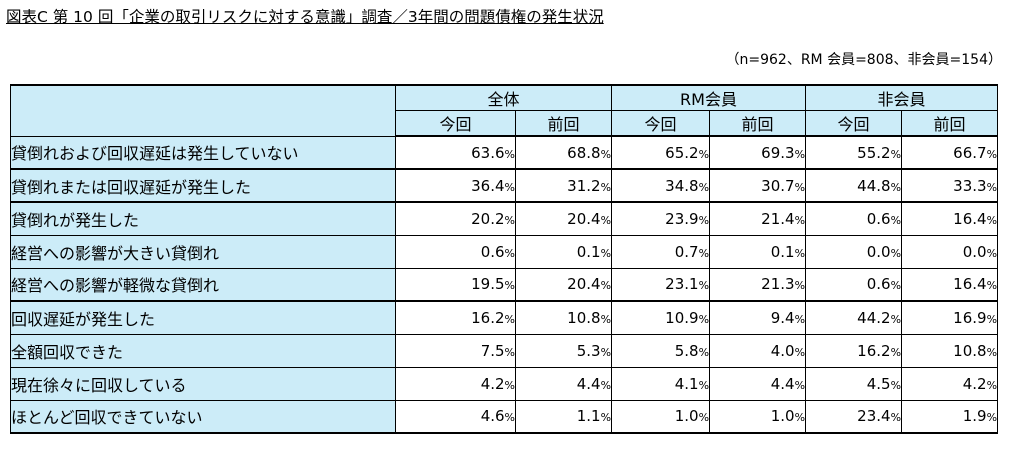 The width and height of the screenshot is (1024, 457). I want to click on value-cell: 65.2%, so click(661, 152).